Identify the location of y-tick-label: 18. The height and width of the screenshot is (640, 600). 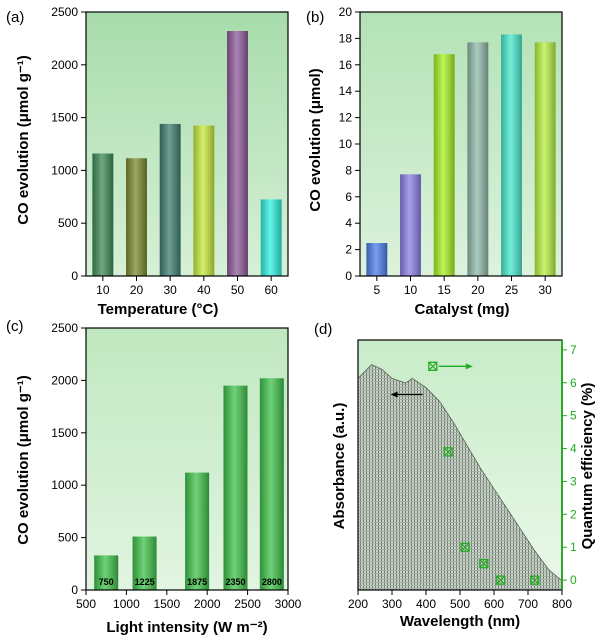
(346, 38).